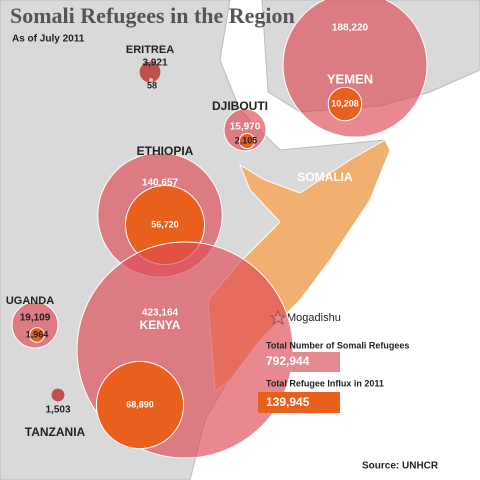 Image resolution: width=480 pixels, height=480 pixels. Describe the element at coordinates (152, 85) in the screenshot. I see `influx-label: 58` at that location.